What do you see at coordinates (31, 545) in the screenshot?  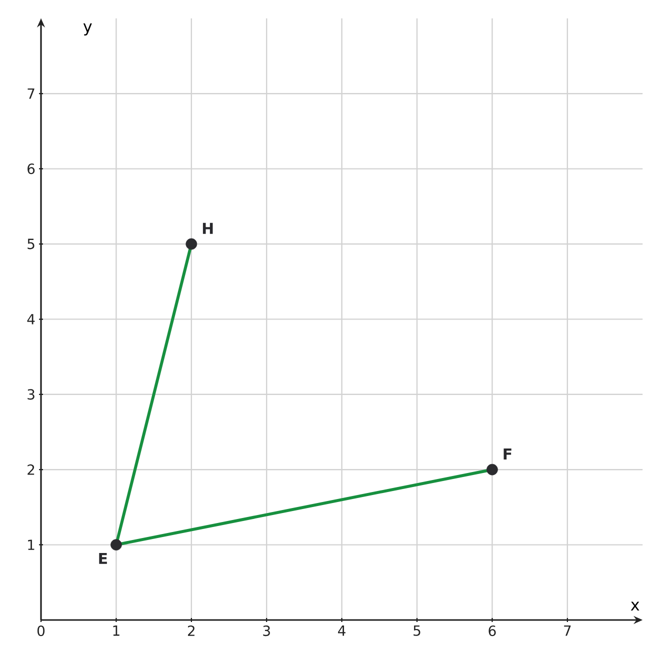 I see `y-tick-label: 1` at bounding box center [31, 545].